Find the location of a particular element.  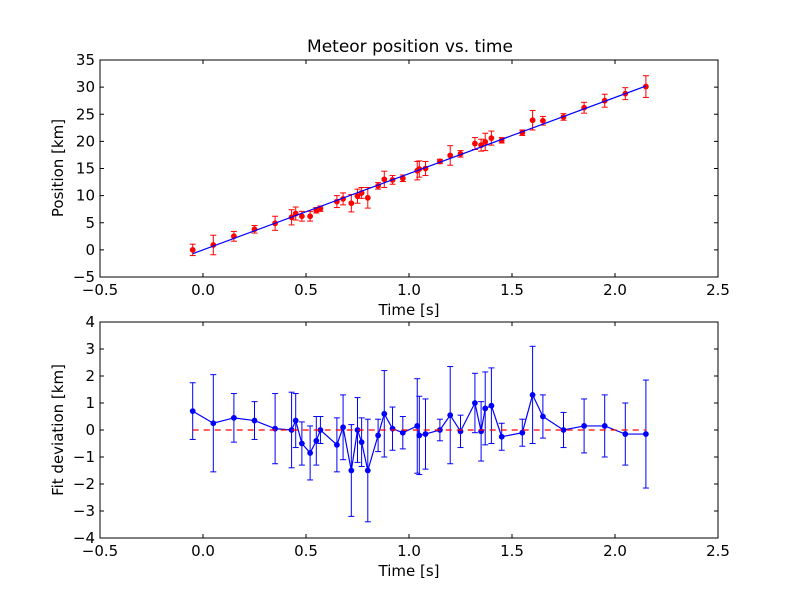

deviation-series-line is located at coordinates (419, 432).